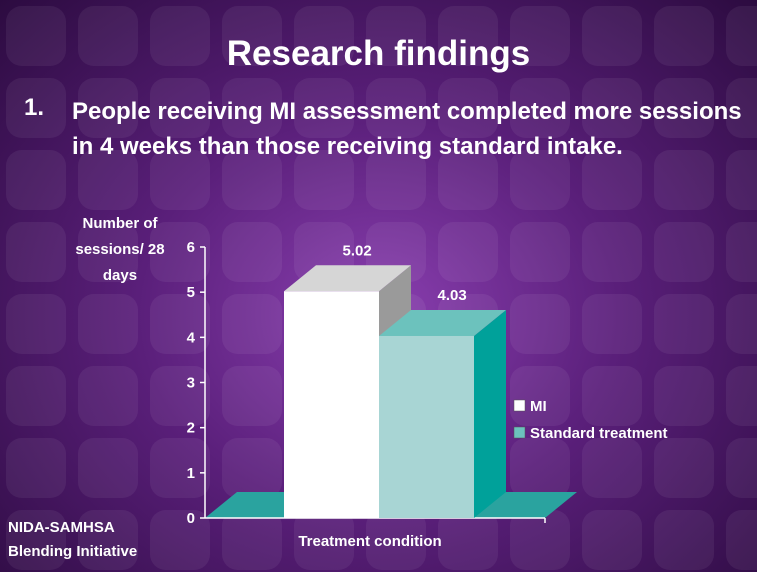 Image resolution: width=757 pixels, height=572 pixels. I want to click on y-tick-label: 0, so click(191, 518).